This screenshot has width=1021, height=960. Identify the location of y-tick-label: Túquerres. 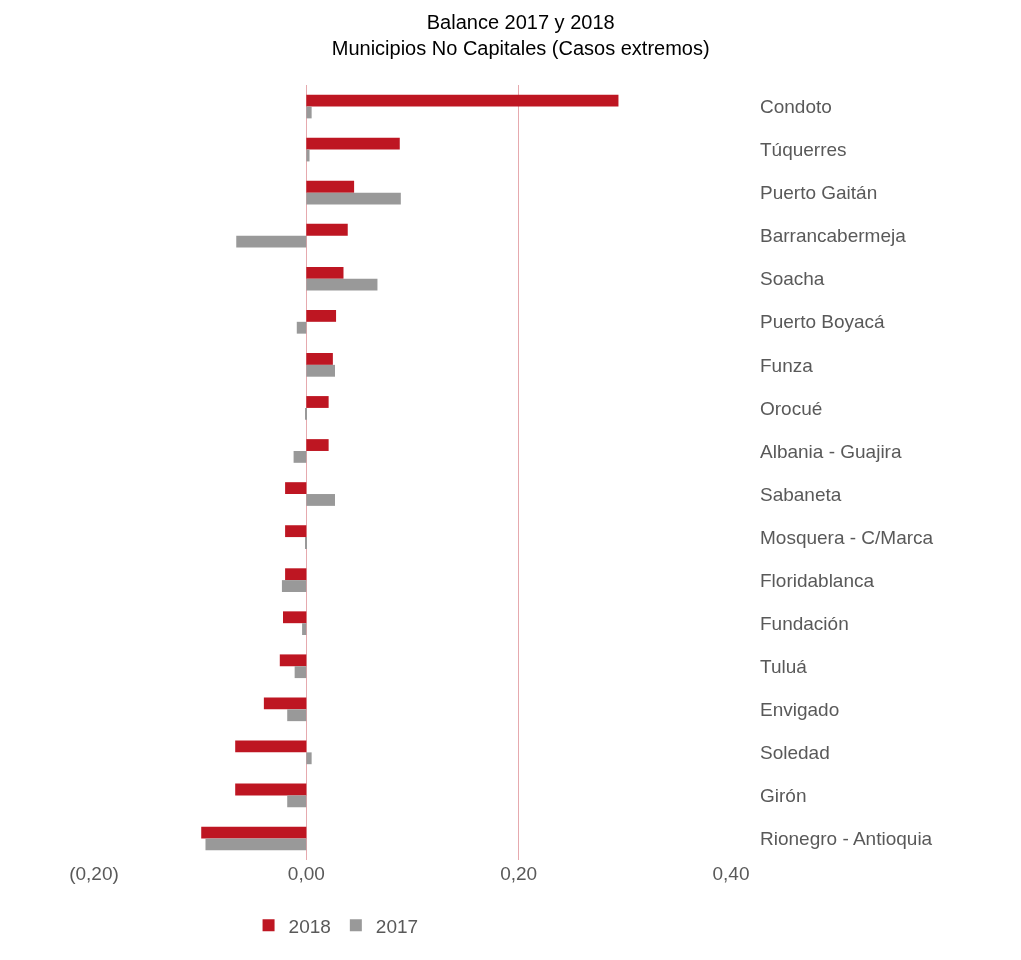
(803, 150).